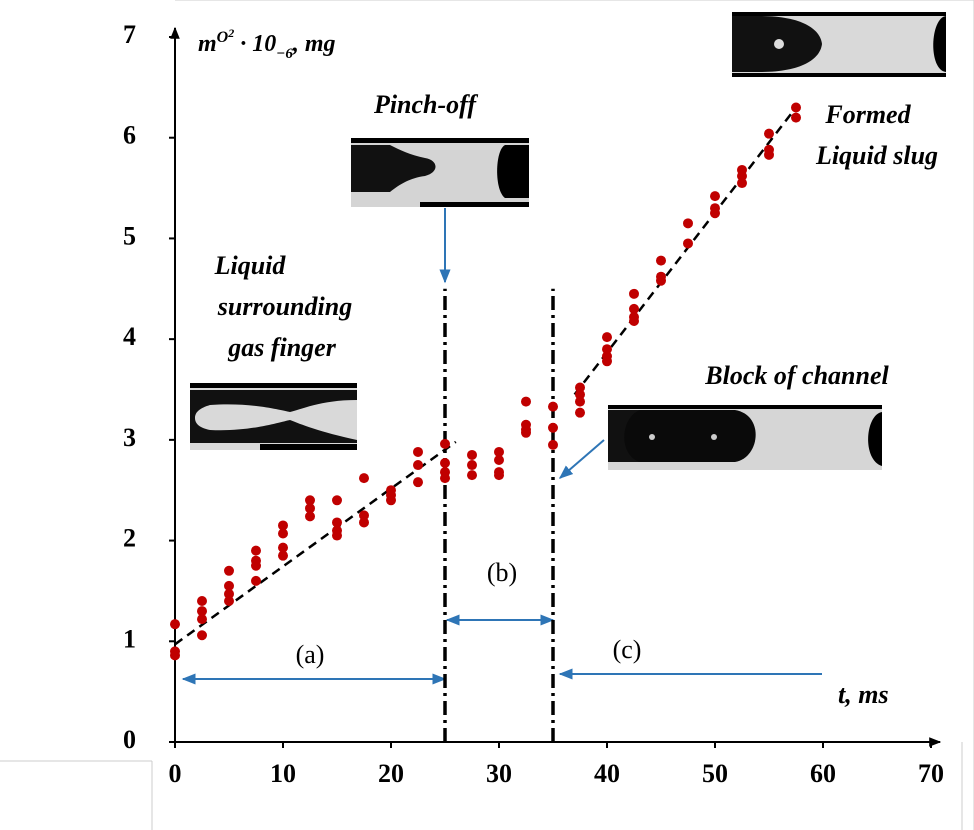 This screenshot has width=974, height=830. I want to click on annotation: Block of channel, so click(796, 375).